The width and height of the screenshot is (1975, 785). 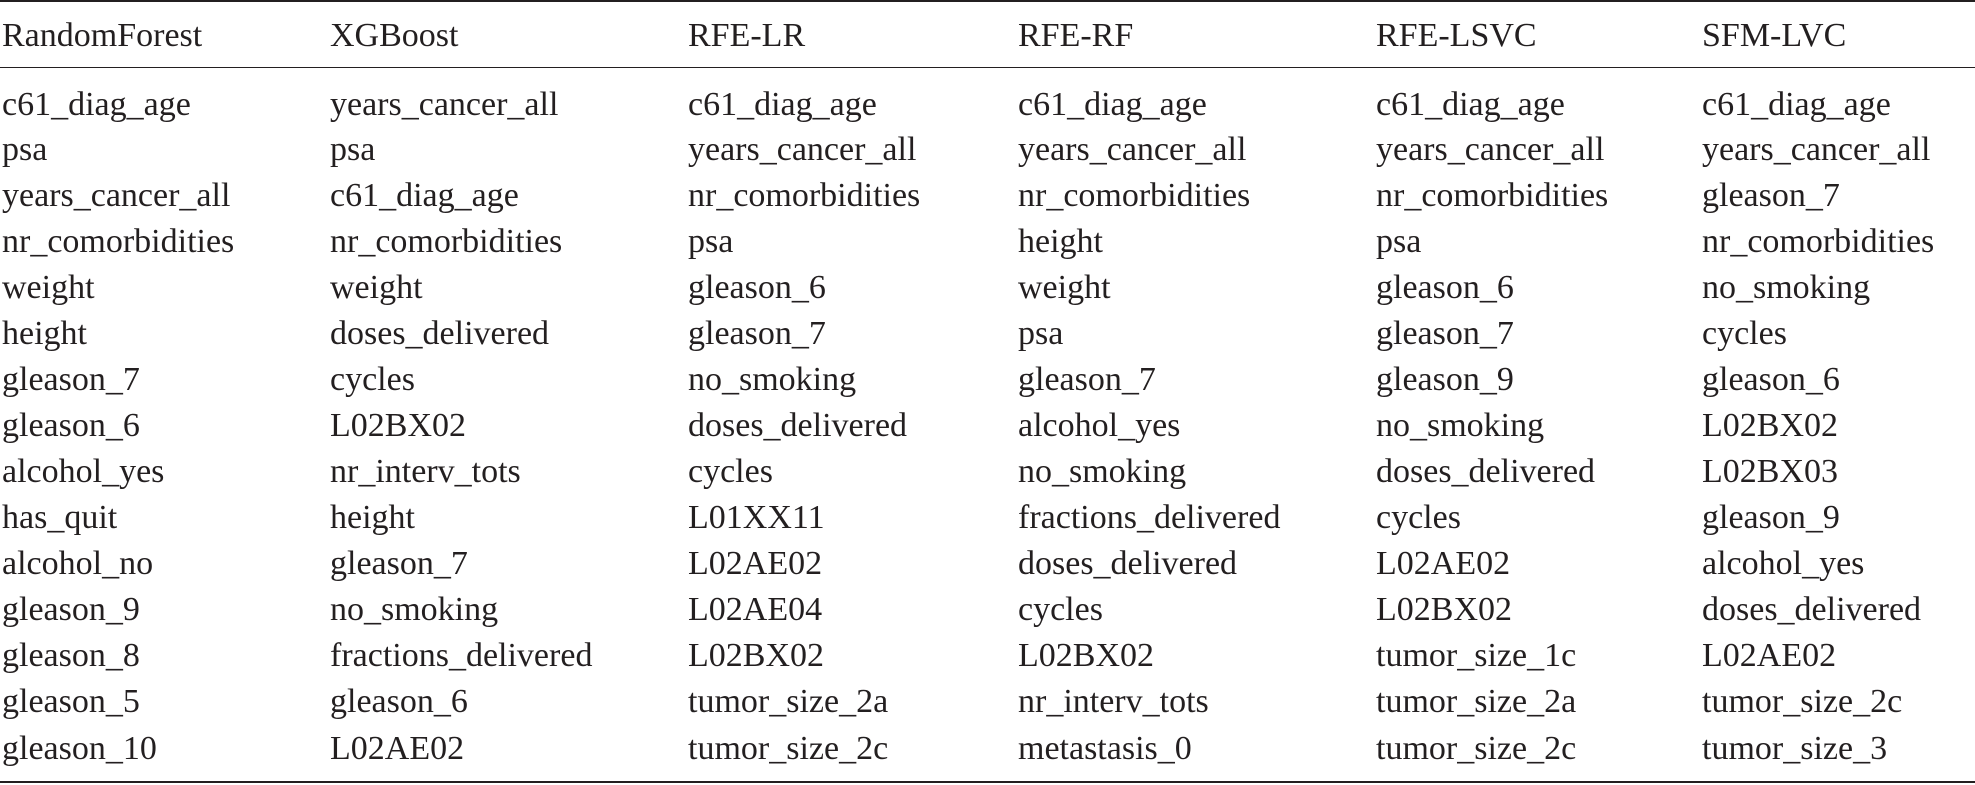 I want to click on column-header-randomforest: RandomForest, so click(x=164, y=34).